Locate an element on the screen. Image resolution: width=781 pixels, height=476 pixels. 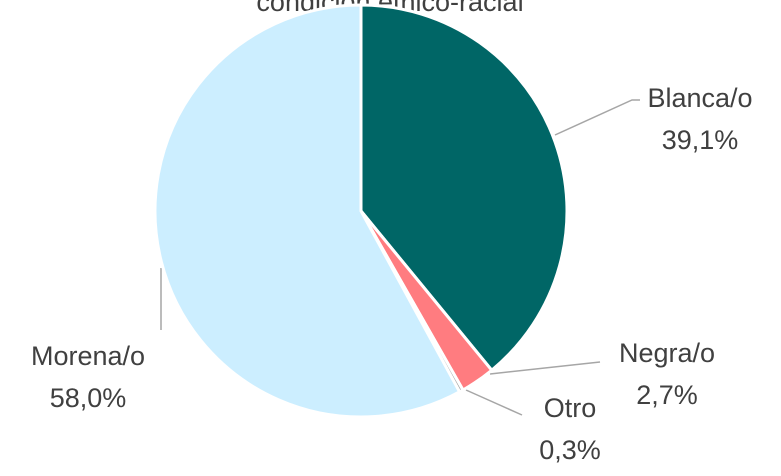
value-label: 39,1% is located at coordinates (700, 140).